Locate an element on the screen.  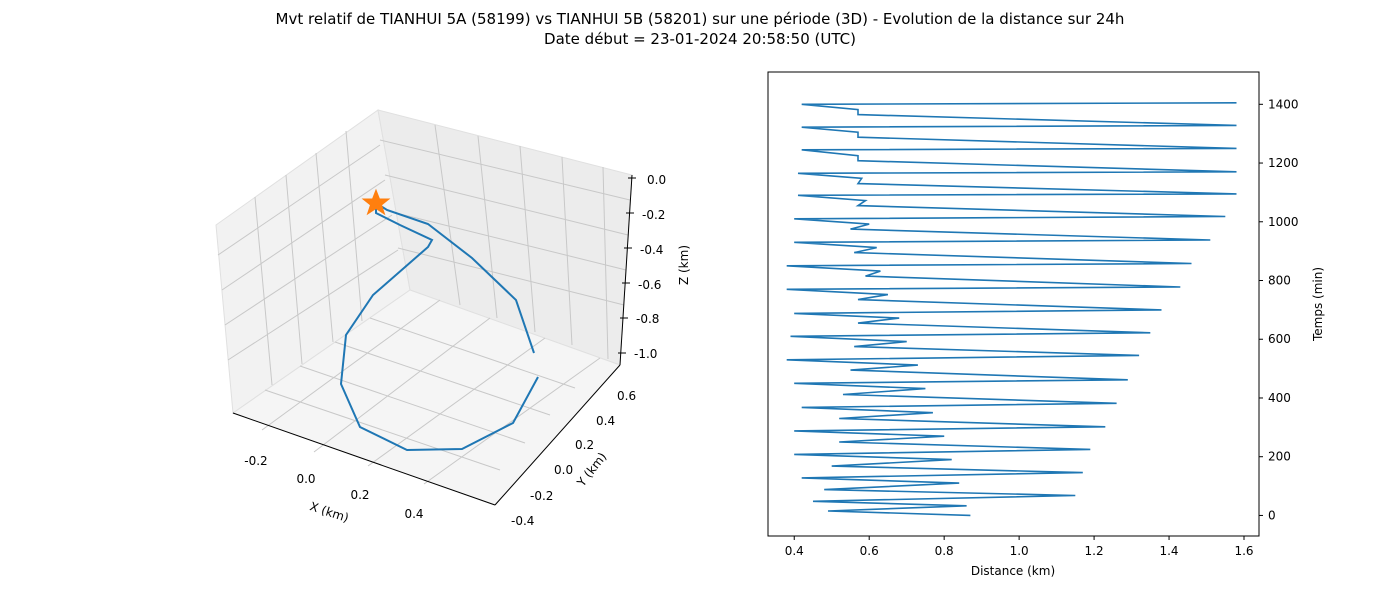
x-ticks-3d: -0.2 0.0 0.2 0.4 is located at coordinates (333, 487).